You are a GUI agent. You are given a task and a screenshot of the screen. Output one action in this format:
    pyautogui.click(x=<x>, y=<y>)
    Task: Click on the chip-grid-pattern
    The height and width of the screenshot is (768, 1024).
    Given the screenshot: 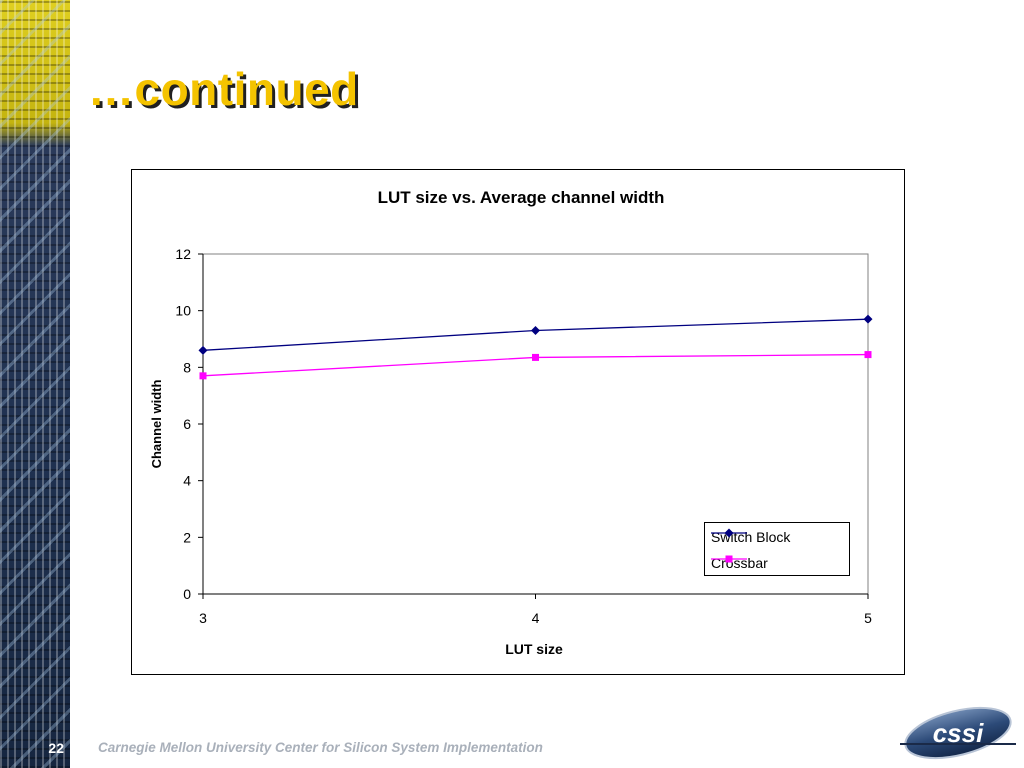 What is the action you would take?
    pyautogui.click(x=35, y=384)
    